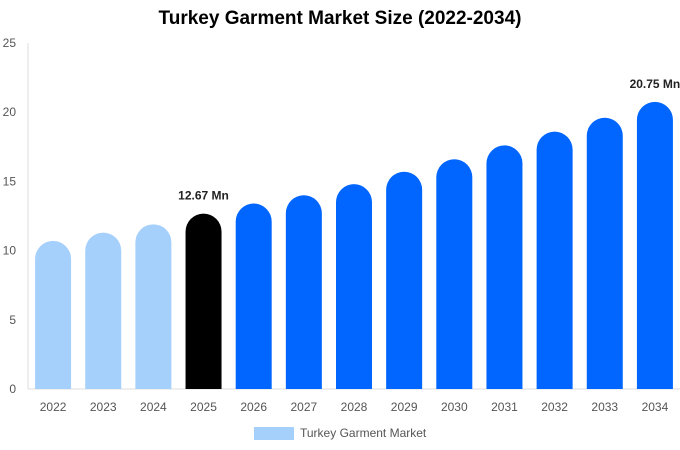 This screenshot has height=450, width=680. Describe the element at coordinates (303, 292) in the screenshot. I see `bar-2027` at that location.